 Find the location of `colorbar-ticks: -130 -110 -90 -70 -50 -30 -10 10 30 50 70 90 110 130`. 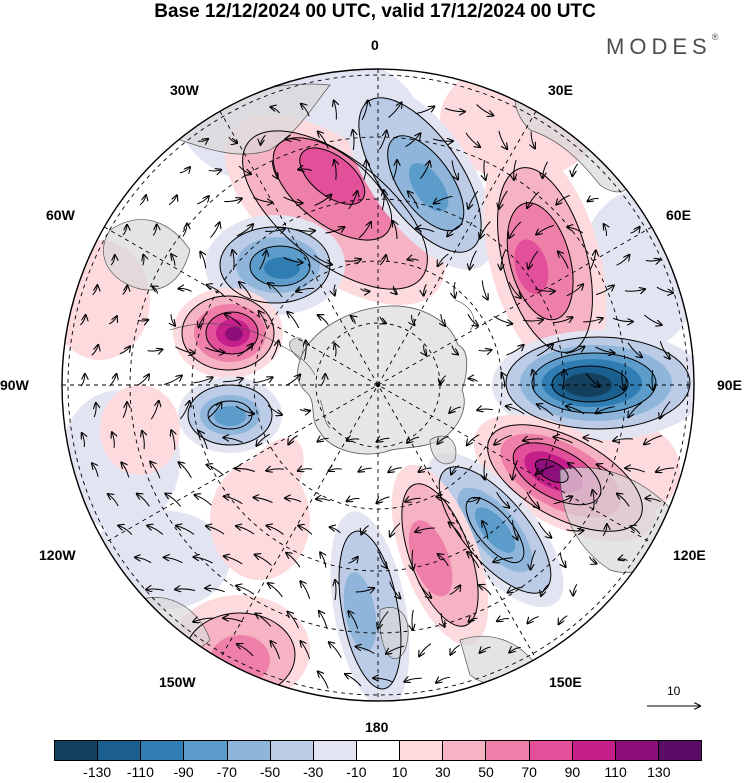

colorbar-ticks: -130 -110 -90 -70 -50 -30 -10 10 30 50 70 90 110 130 is located at coordinates (378, 773).